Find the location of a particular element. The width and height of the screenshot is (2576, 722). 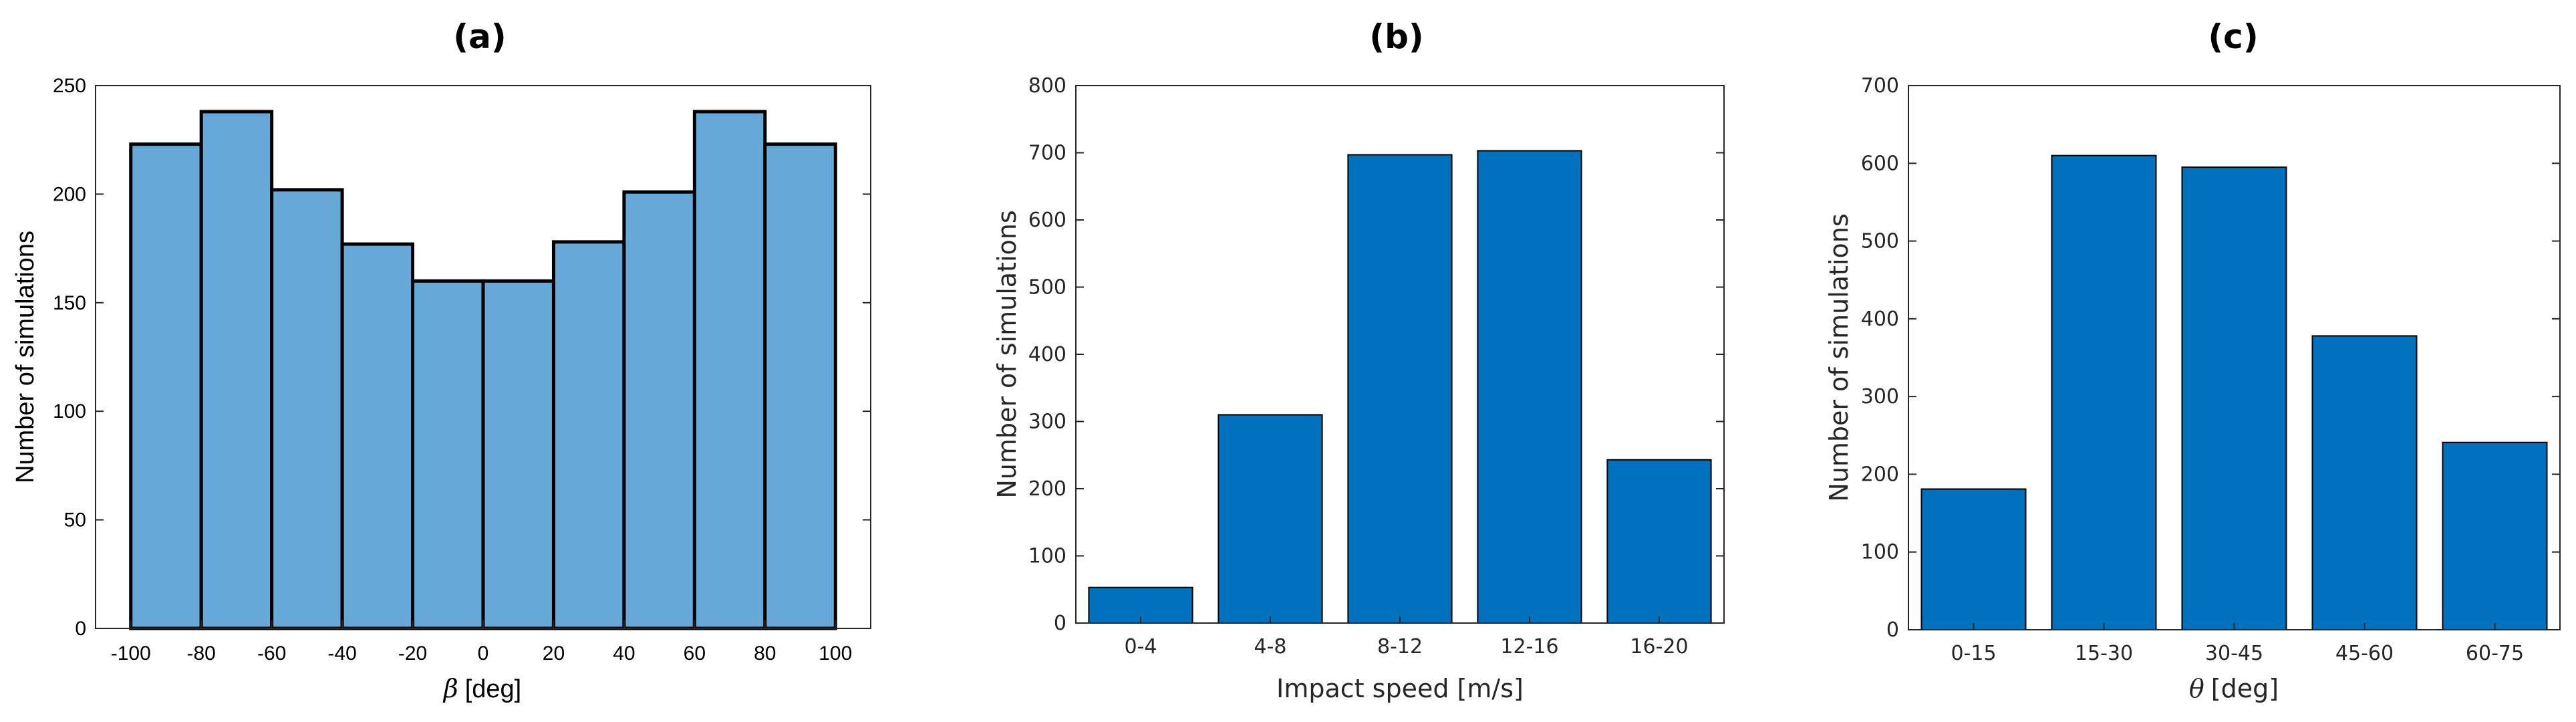

panel-a-x-ticks: -100 -80 -60 -40 -20 0 20 40 60 80 100 is located at coordinates (481, 642).